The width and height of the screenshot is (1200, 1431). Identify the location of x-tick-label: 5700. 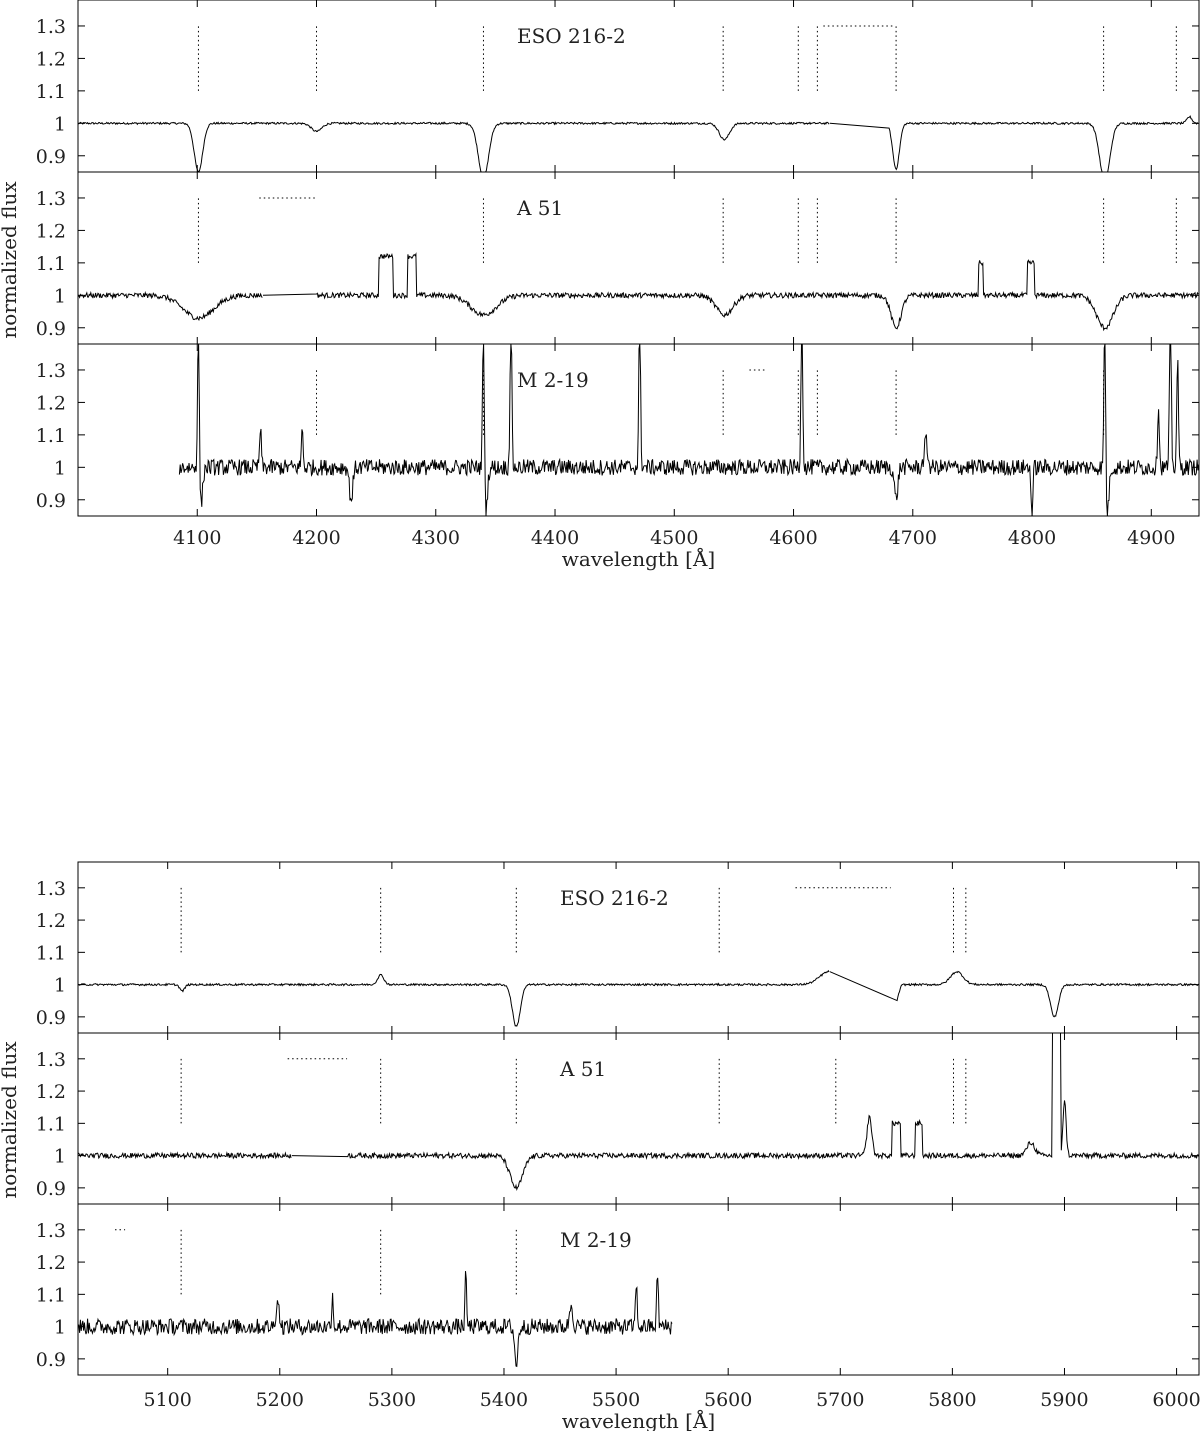
(840, 1400).